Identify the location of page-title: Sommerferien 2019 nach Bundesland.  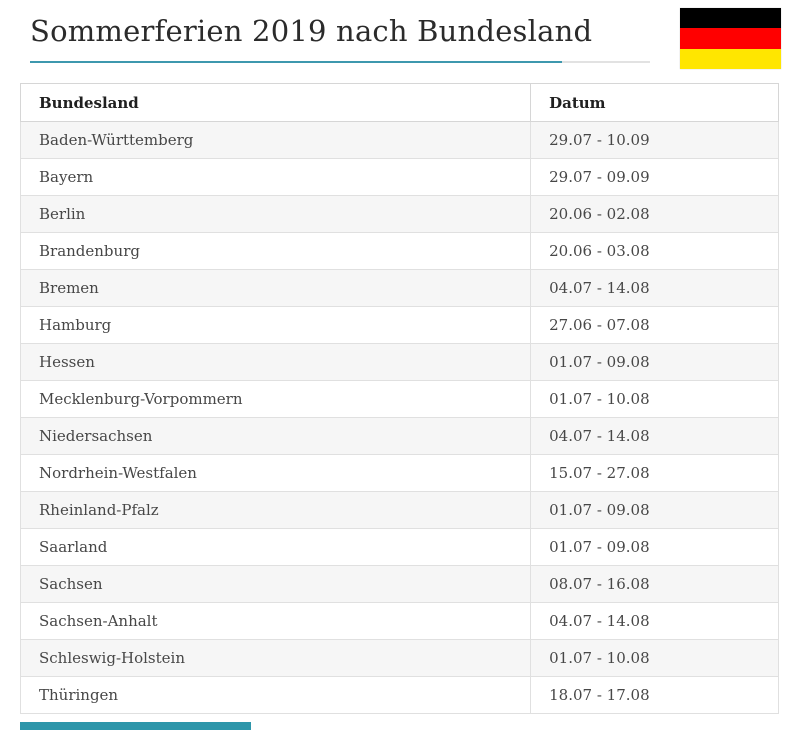
(311, 31).